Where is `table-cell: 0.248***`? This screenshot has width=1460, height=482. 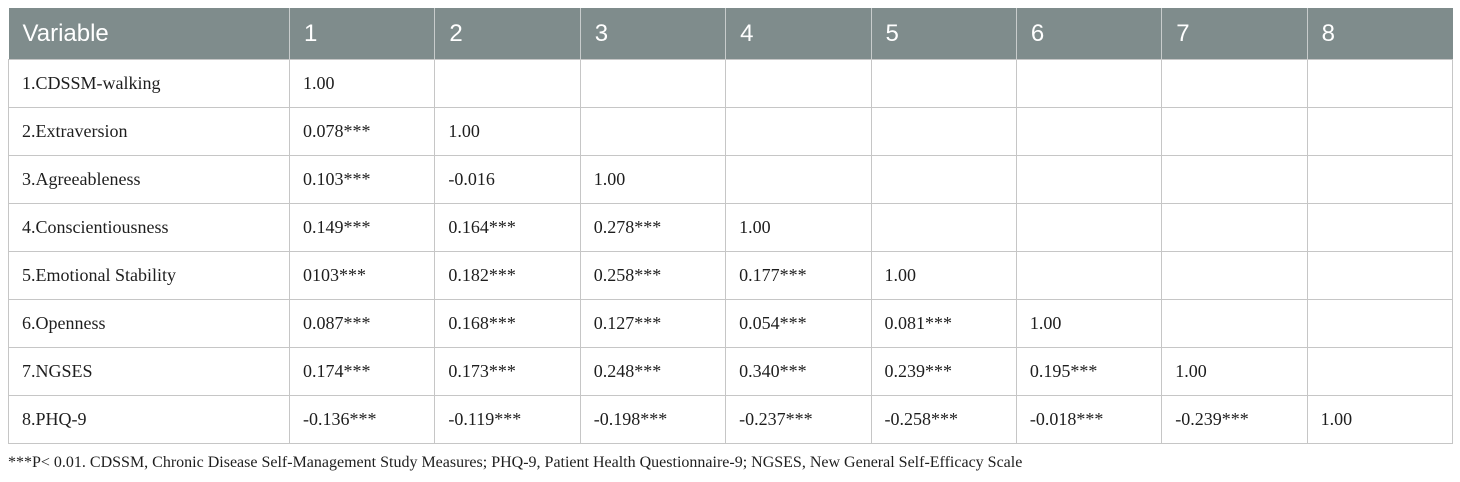 table-cell: 0.248*** is located at coordinates (653, 371).